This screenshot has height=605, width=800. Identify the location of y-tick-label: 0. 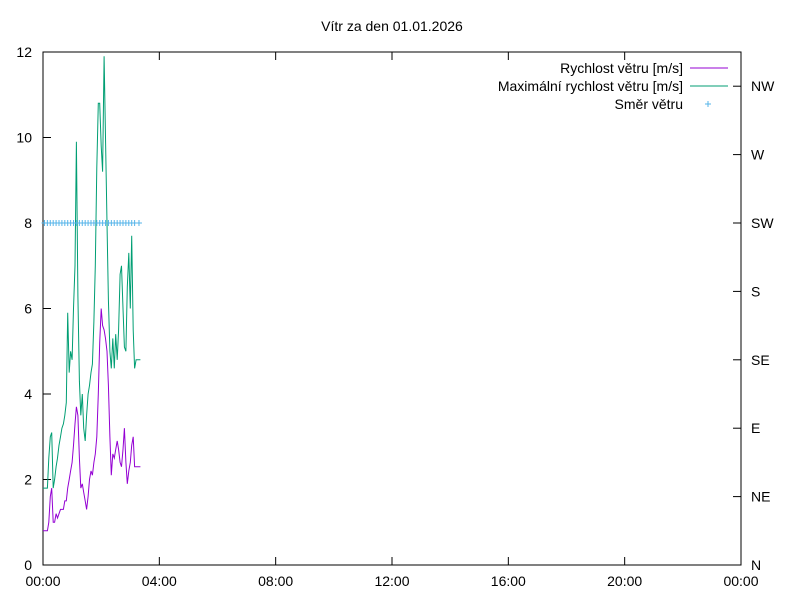
(28, 565).